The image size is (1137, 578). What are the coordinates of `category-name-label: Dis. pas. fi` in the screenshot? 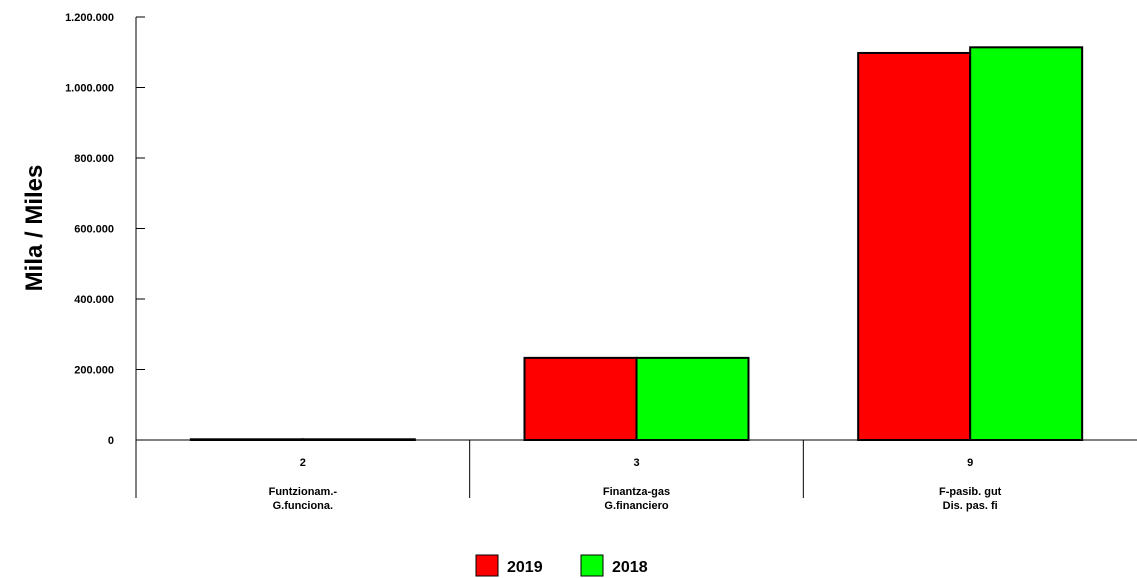 It's located at (970, 506).